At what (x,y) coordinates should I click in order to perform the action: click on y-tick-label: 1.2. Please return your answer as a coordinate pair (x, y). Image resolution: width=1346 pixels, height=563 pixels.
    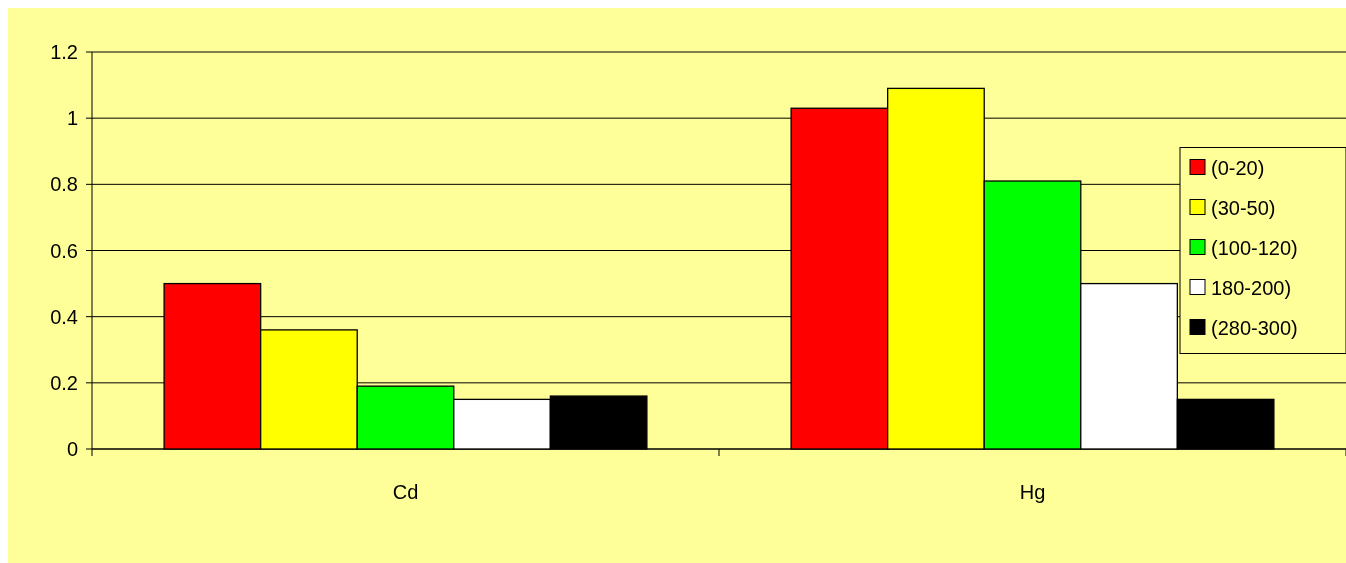
    Looking at the image, I should click on (64, 52).